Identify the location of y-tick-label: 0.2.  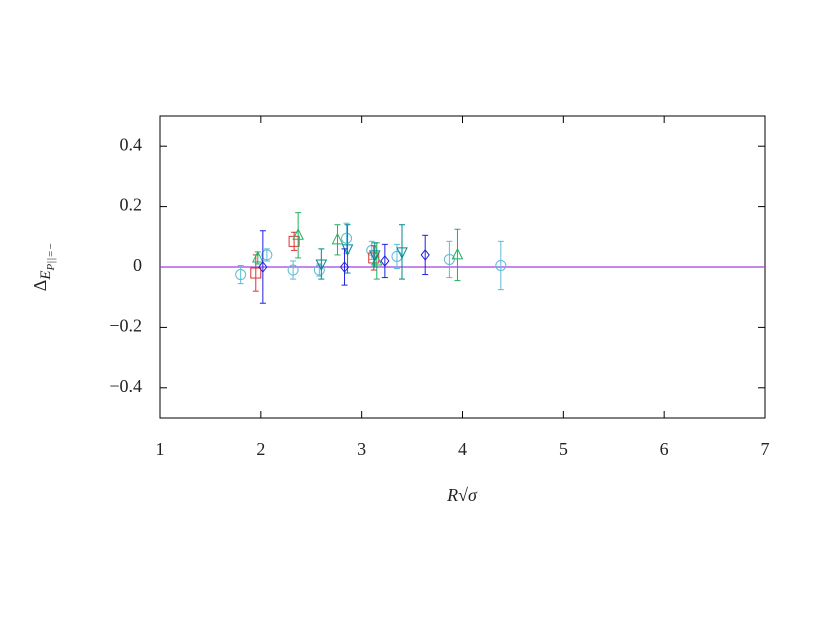
(131, 205).